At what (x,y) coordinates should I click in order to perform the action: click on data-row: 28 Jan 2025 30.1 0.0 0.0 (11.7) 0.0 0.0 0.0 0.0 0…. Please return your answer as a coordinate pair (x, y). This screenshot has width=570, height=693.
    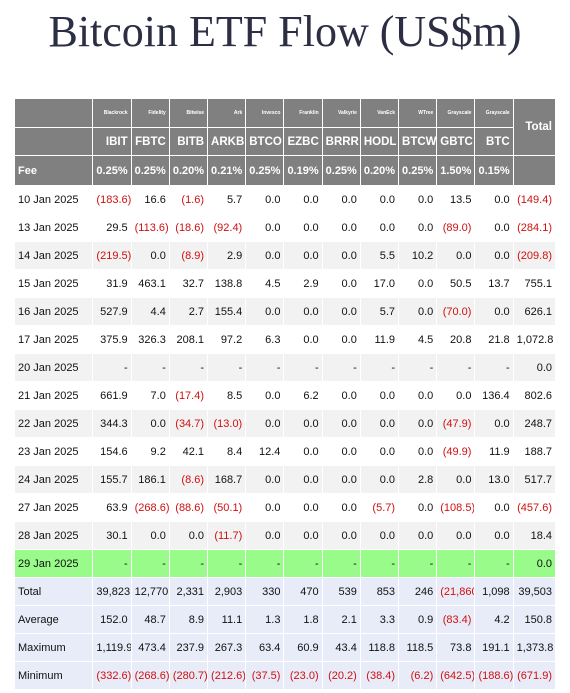
    Looking at the image, I should click on (285, 535).